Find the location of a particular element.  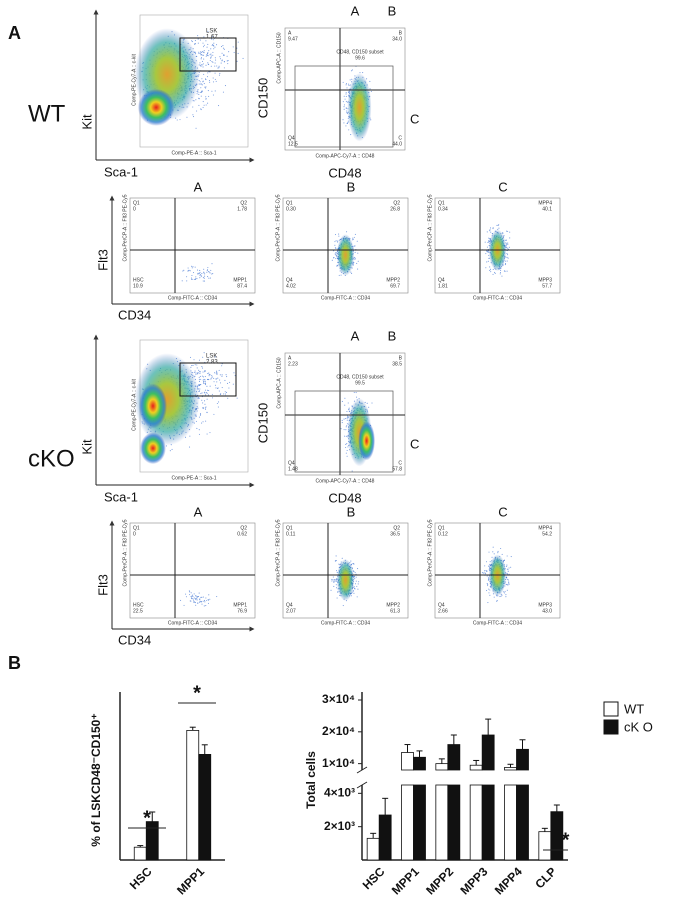

group-name: cKO is located at coordinates (51, 458).